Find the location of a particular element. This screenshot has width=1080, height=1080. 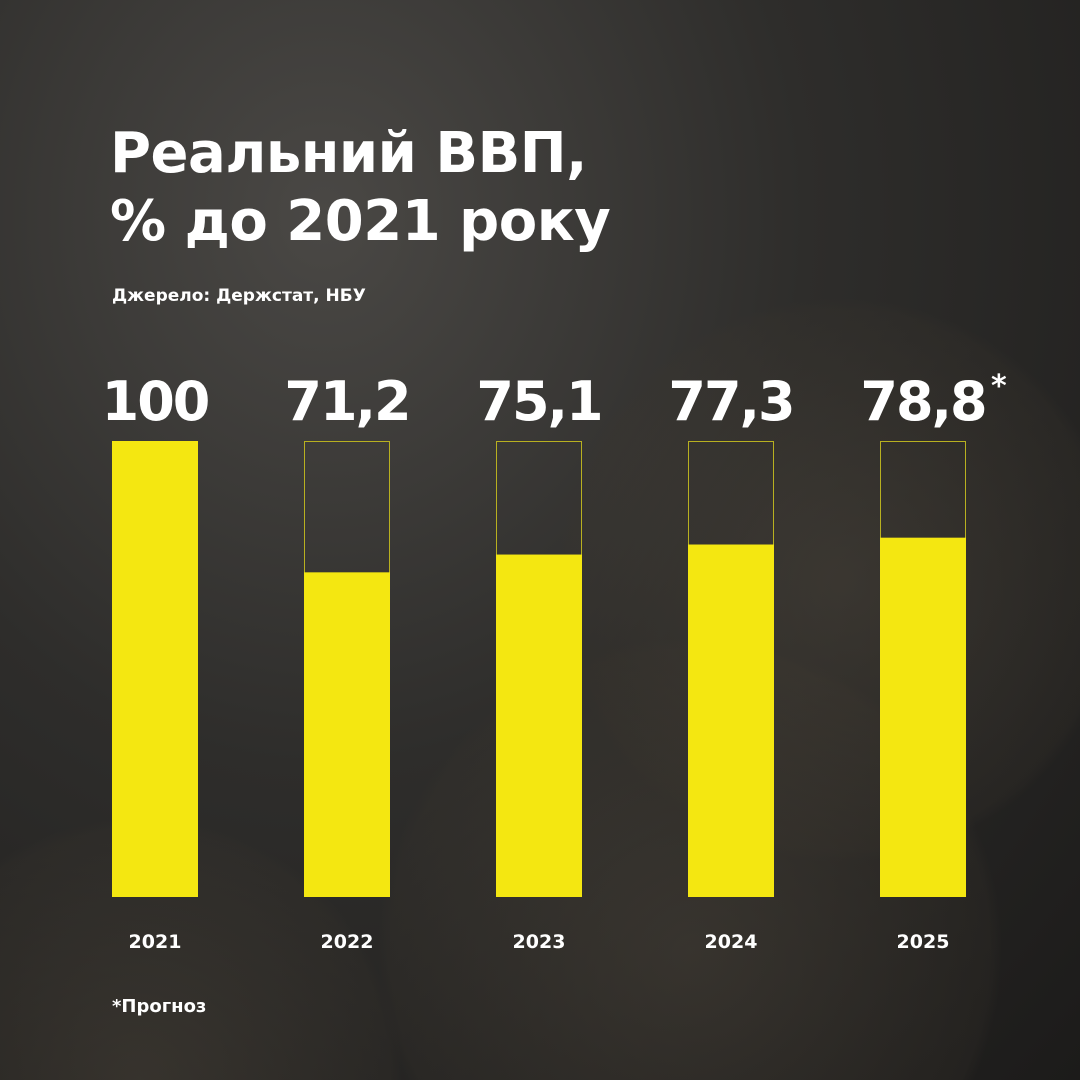

x-tick-label: 2025 is located at coordinates (923, 942).